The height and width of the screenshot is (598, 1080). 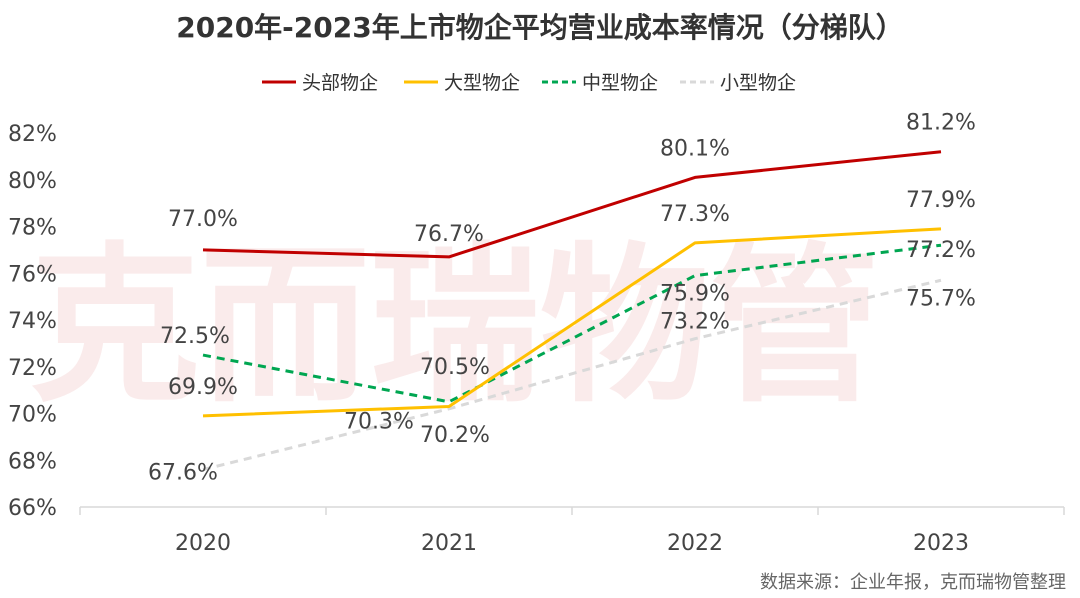 What do you see at coordinates (913, 582) in the screenshot?
I see `source-note: 数据来源：企业年报，克而瑞物管整理` at bounding box center [913, 582].